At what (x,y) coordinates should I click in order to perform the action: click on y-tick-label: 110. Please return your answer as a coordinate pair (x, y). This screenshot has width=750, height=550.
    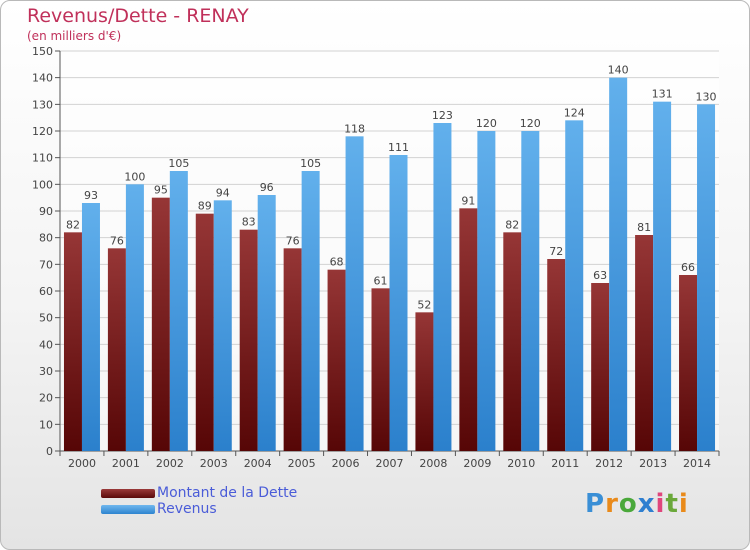
    Looking at the image, I should click on (42, 158).